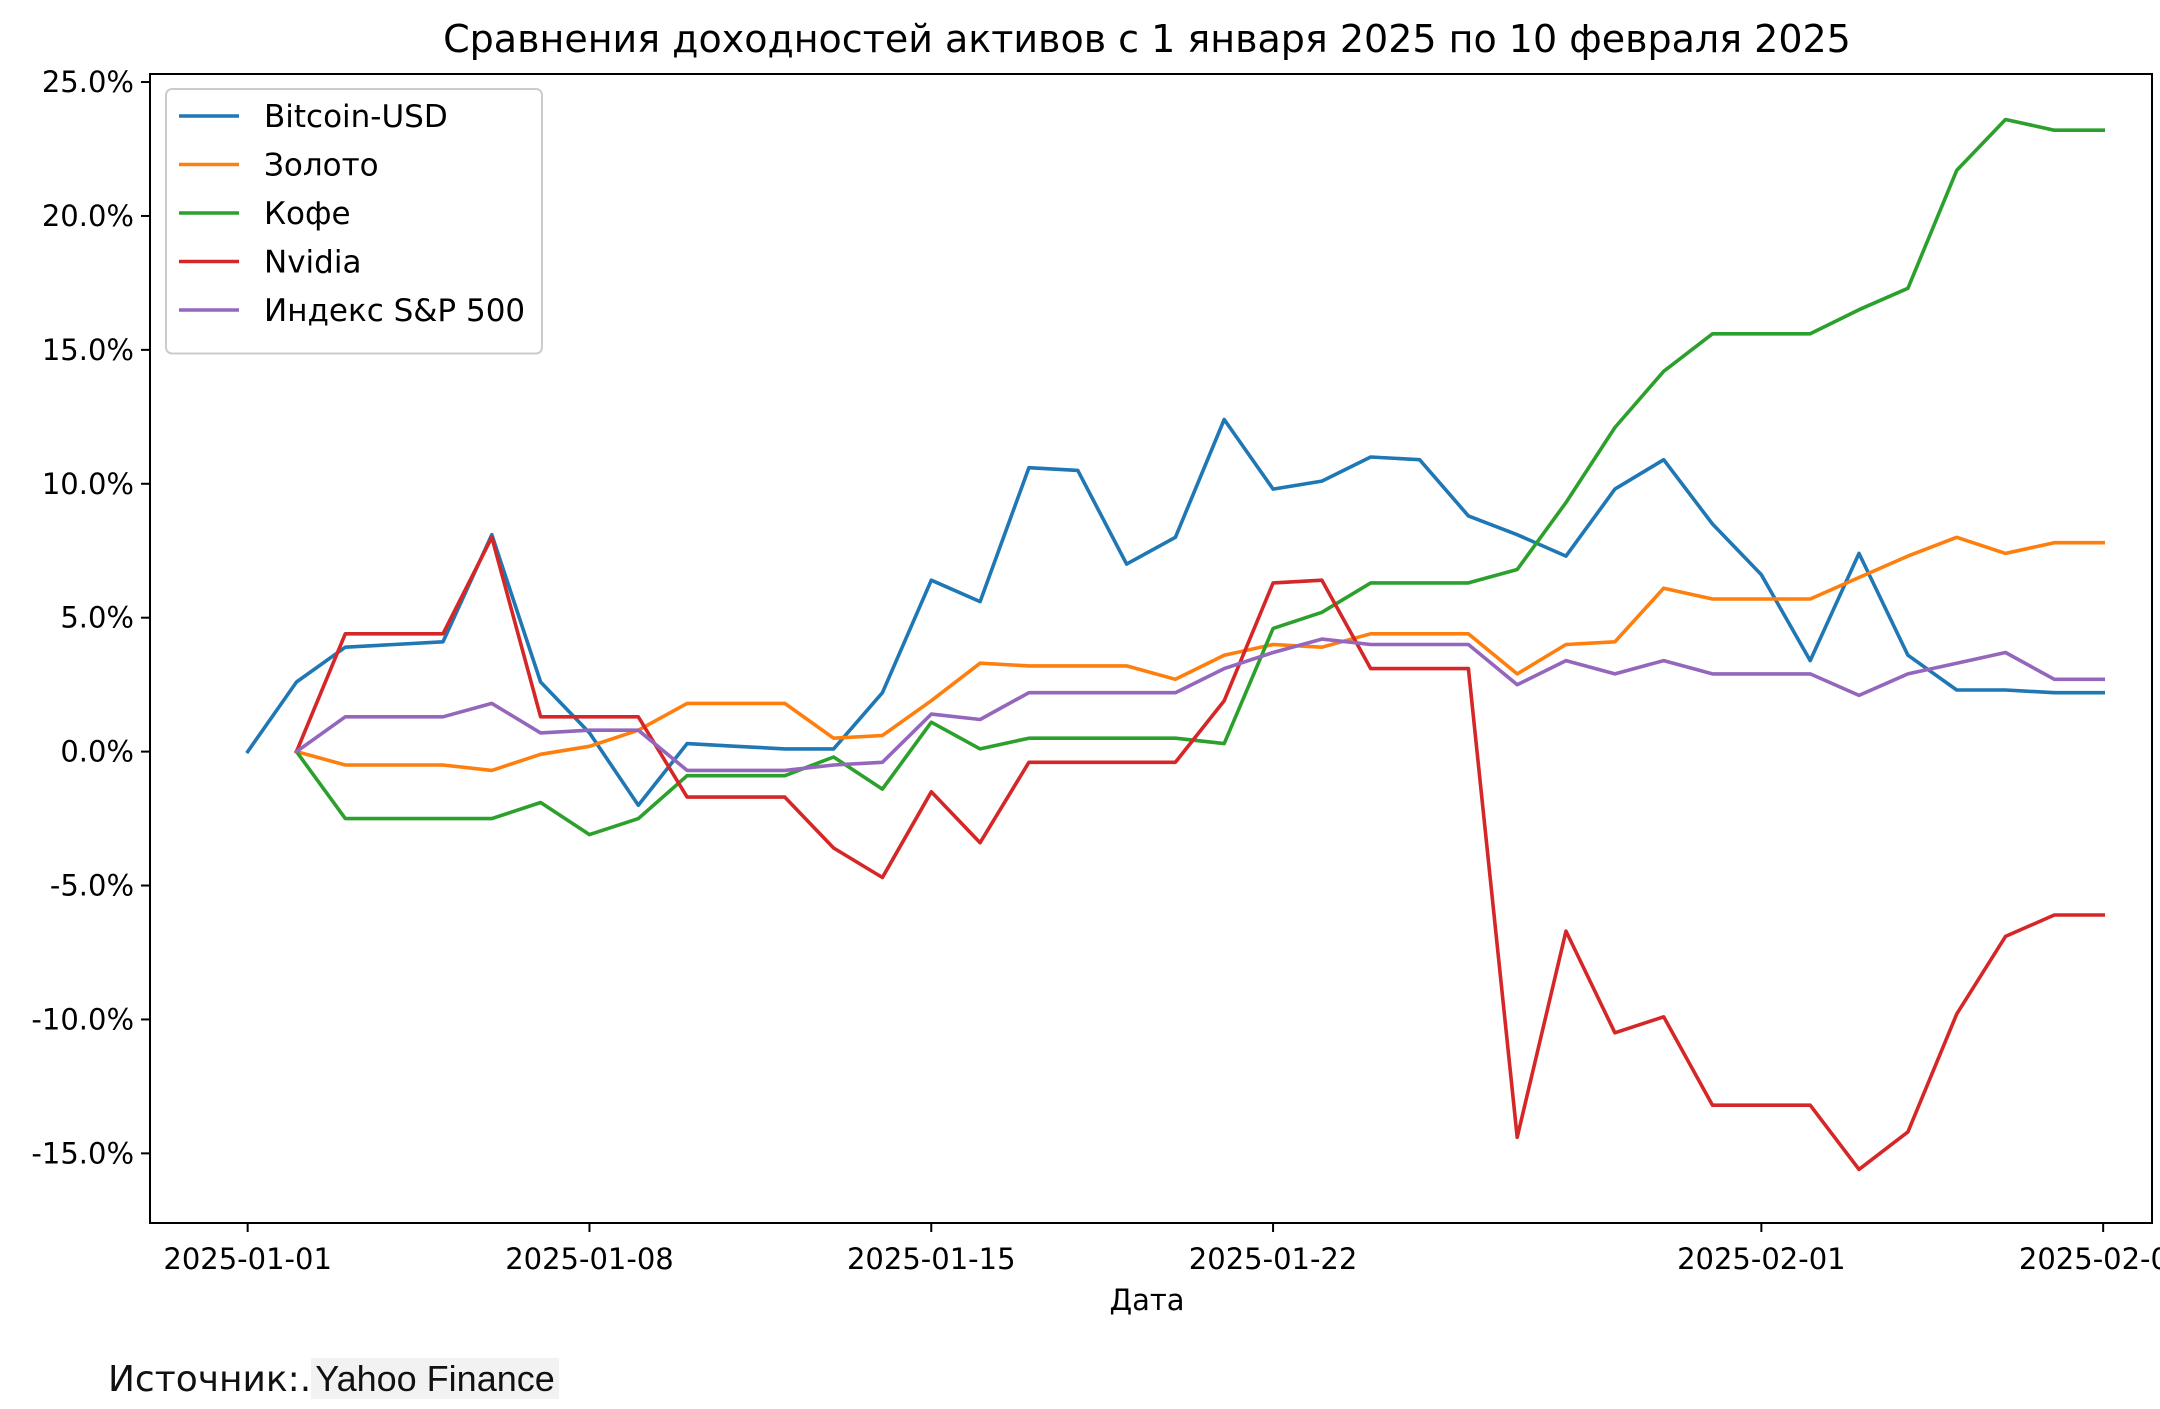 This screenshot has width=2160, height=1409. What do you see at coordinates (88, 216) in the screenshot?
I see `y-tick-label: 20.0%` at bounding box center [88, 216].